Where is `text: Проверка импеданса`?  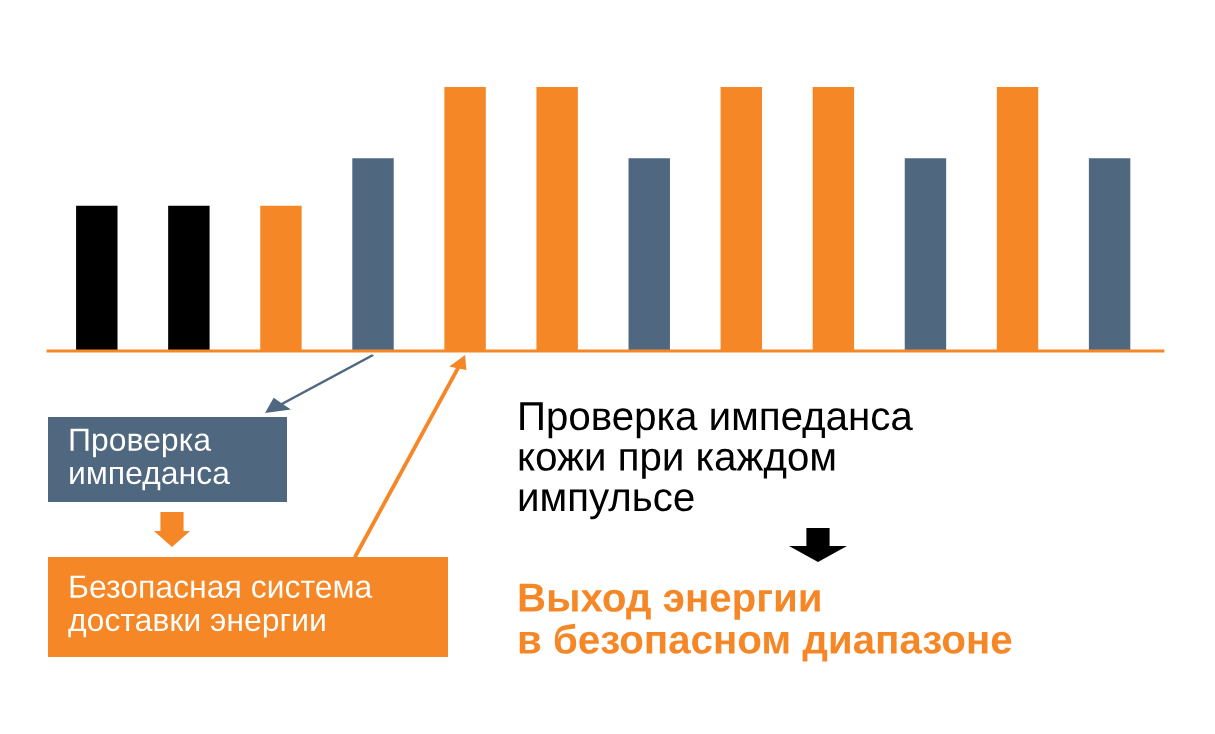 text: Проверка импеданса is located at coordinates (150, 459).